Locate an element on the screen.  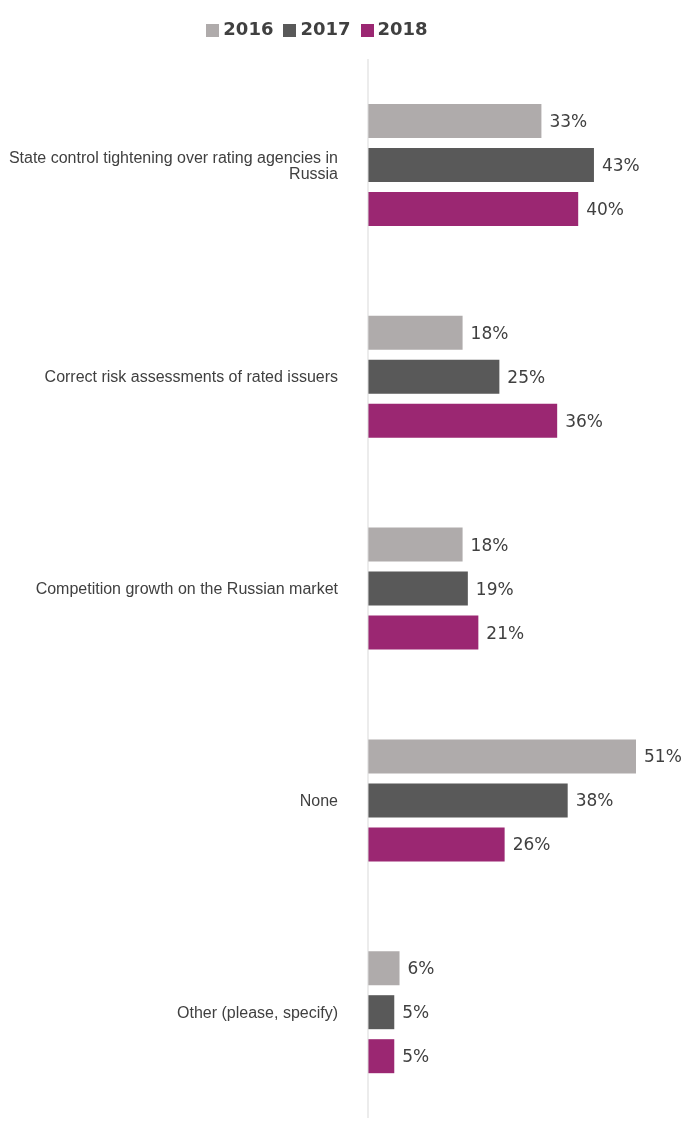
data-label: 36% is located at coordinates (584, 420).